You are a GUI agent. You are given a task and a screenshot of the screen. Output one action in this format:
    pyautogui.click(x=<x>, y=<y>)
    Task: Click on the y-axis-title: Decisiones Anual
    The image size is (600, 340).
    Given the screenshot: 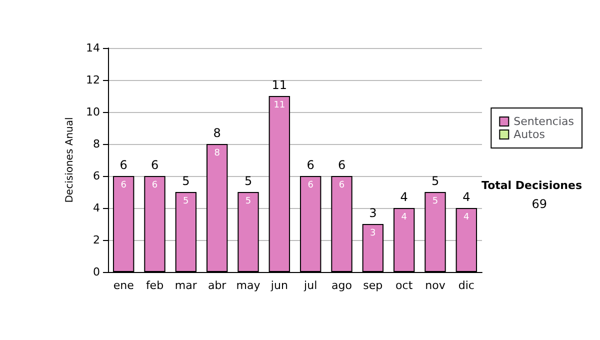 What is the action you would take?
    pyautogui.click(x=70, y=160)
    